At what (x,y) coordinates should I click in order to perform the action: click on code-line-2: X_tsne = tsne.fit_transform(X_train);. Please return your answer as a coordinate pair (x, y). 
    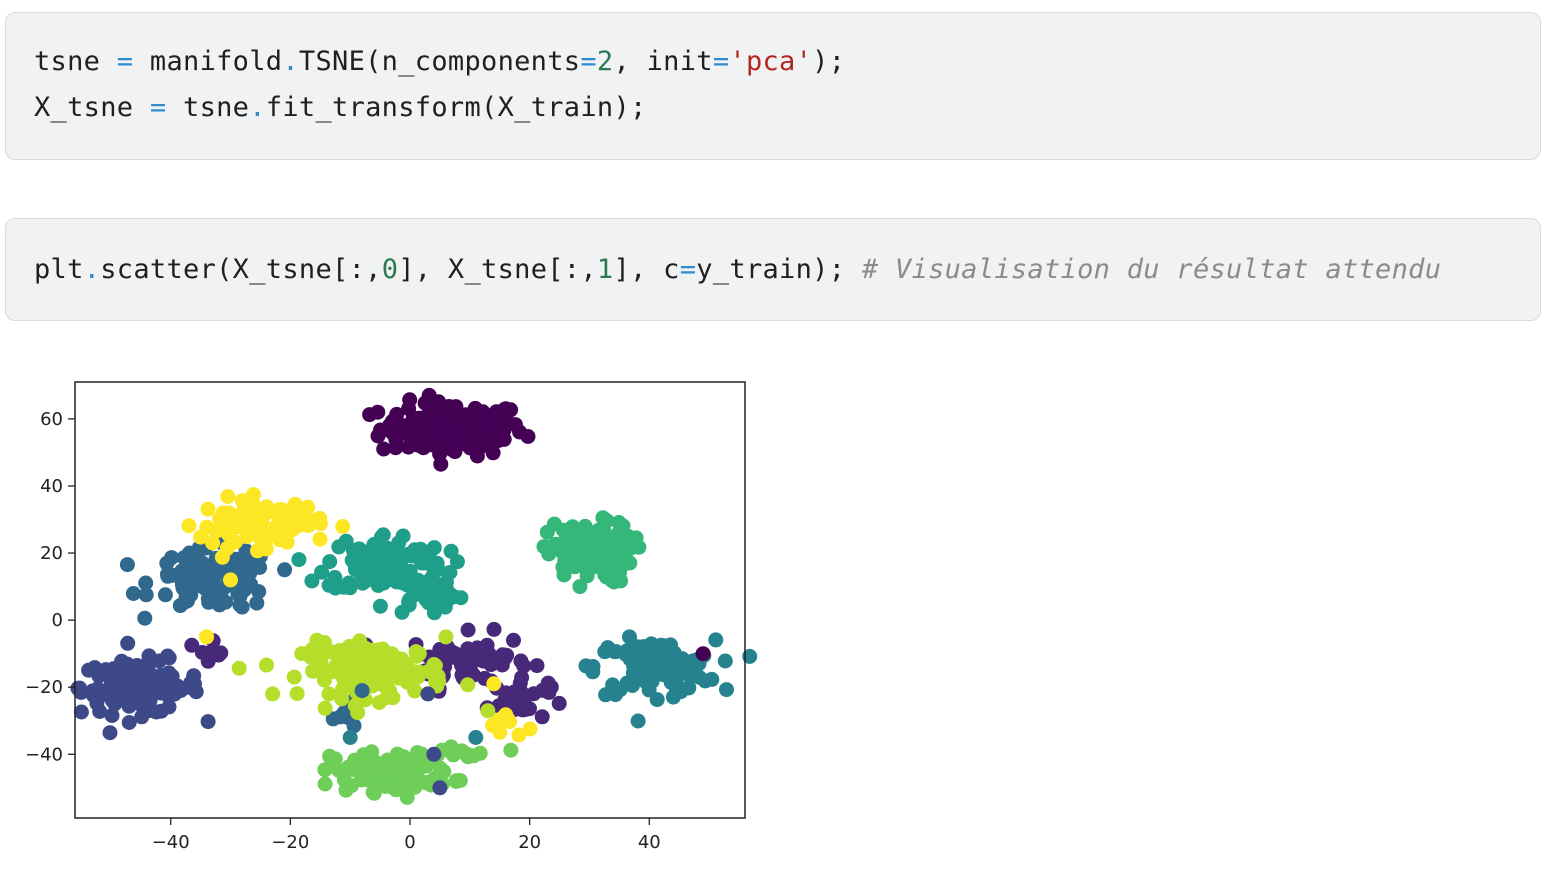
    Looking at the image, I should click on (340, 107).